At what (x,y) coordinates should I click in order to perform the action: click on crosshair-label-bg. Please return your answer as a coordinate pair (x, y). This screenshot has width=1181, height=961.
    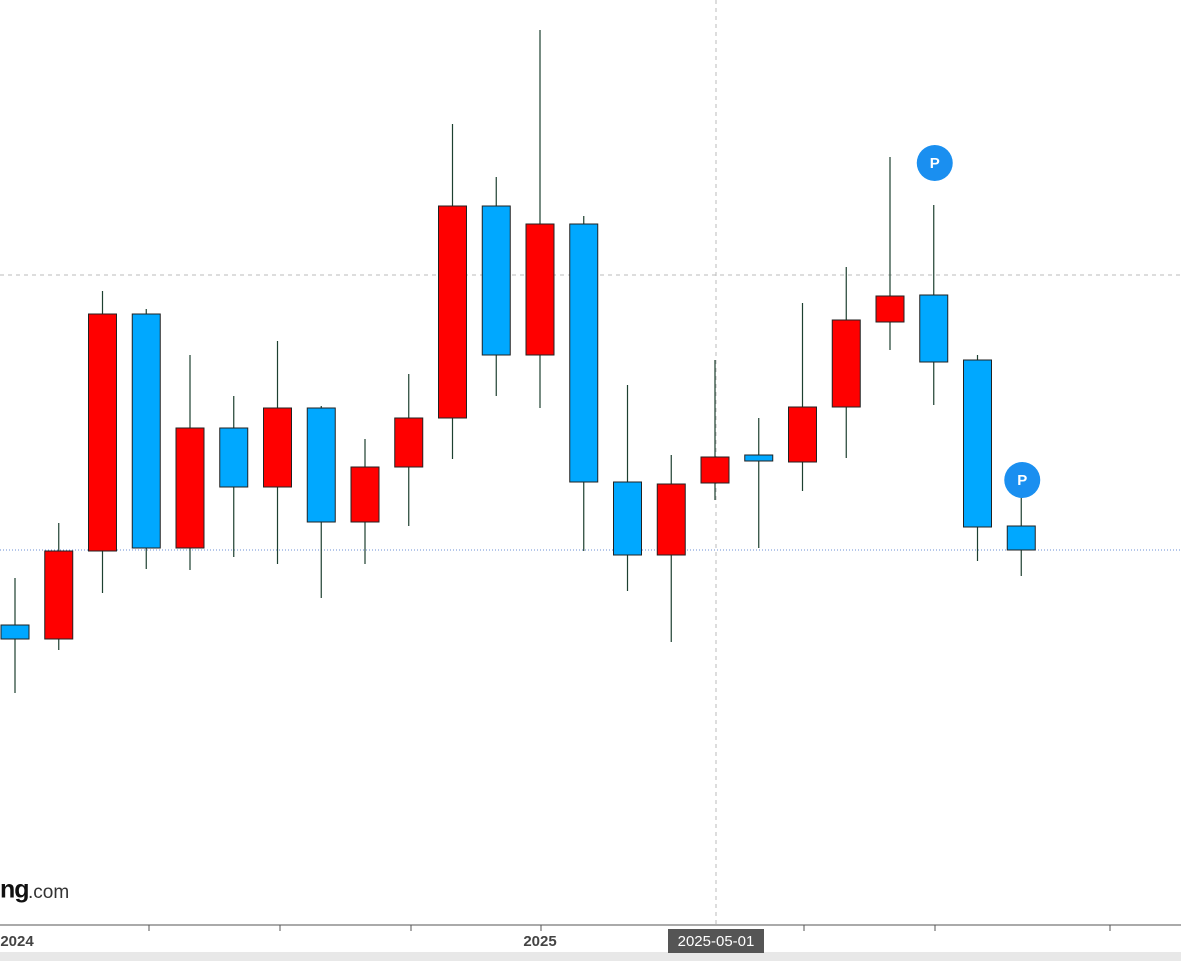
    Looking at the image, I should click on (716, 941).